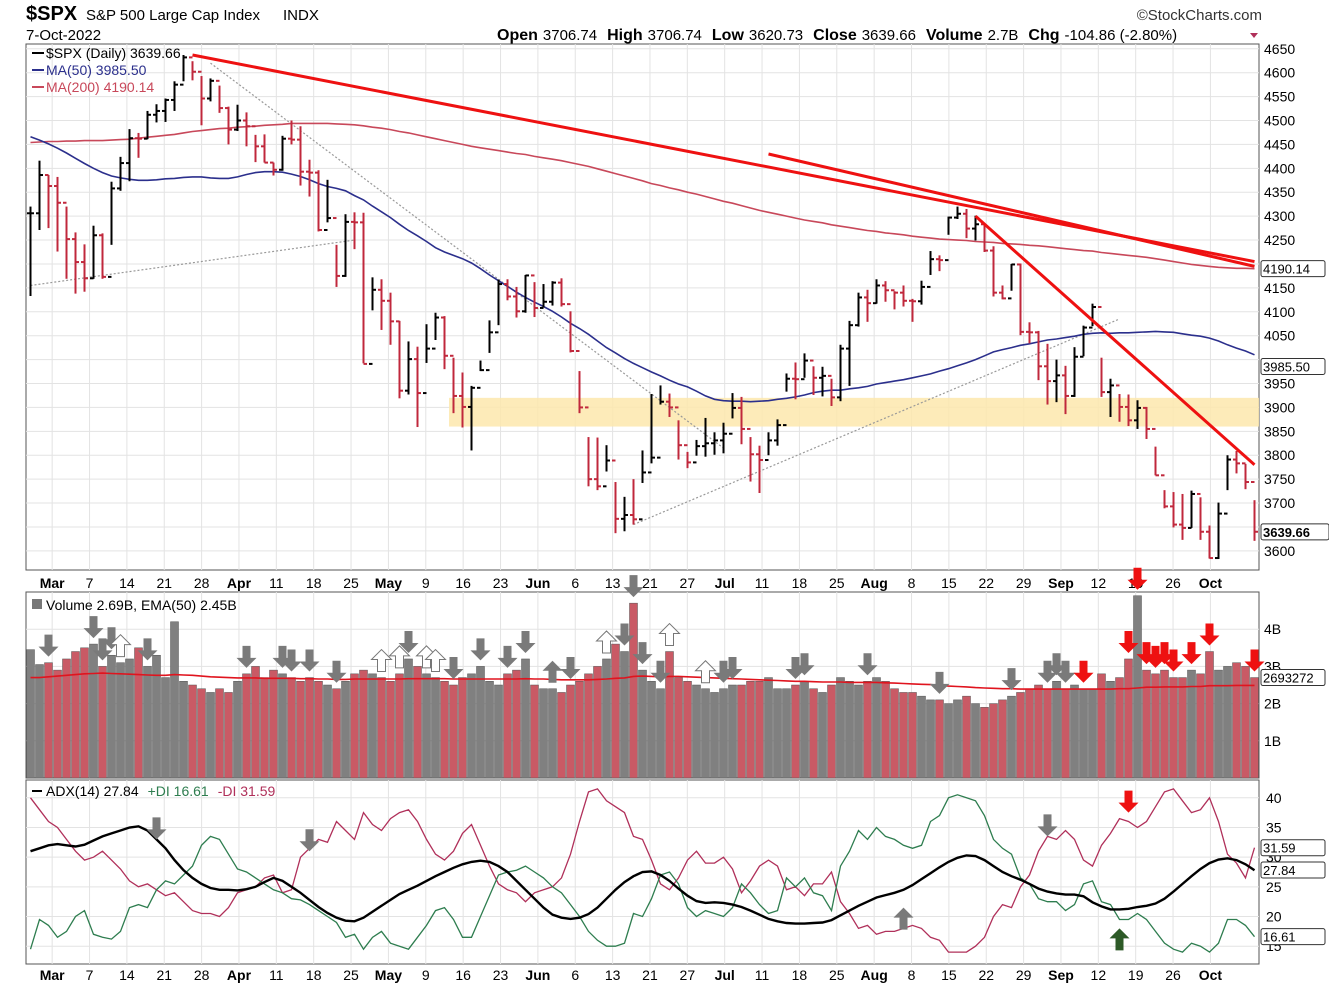  What do you see at coordinates (1274, 798) in the screenshot?
I see `y-tick-label: 40` at bounding box center [1274, 798].